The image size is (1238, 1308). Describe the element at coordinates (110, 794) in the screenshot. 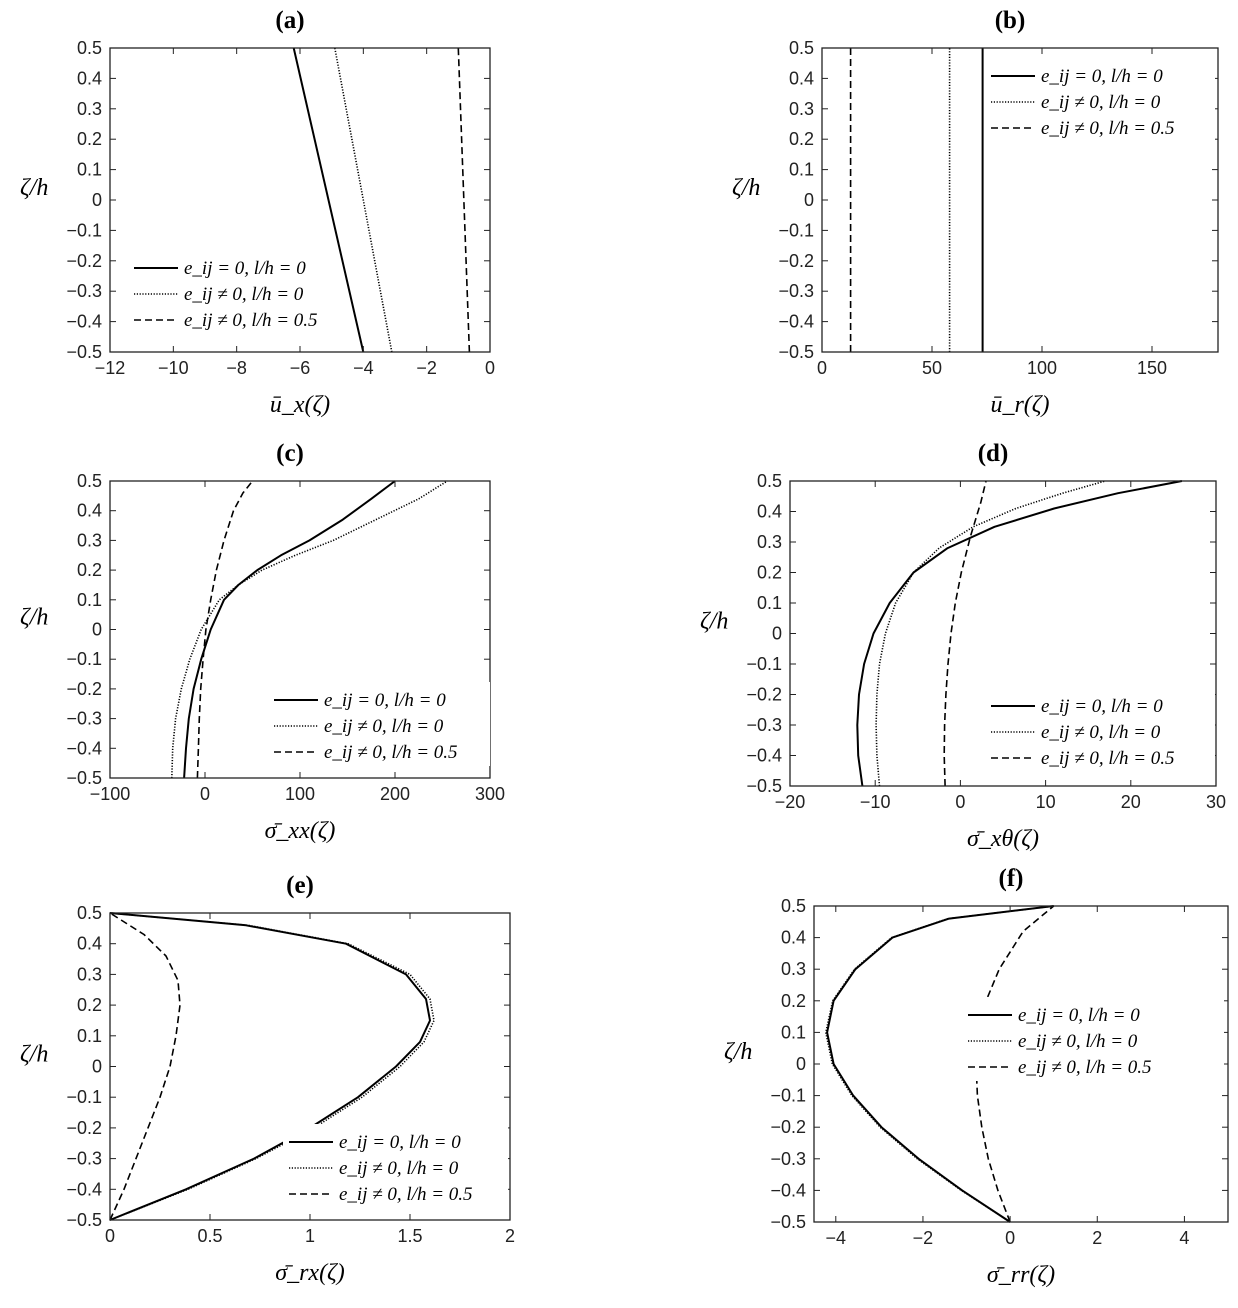

I see `x-tick-label: −100` at that location.